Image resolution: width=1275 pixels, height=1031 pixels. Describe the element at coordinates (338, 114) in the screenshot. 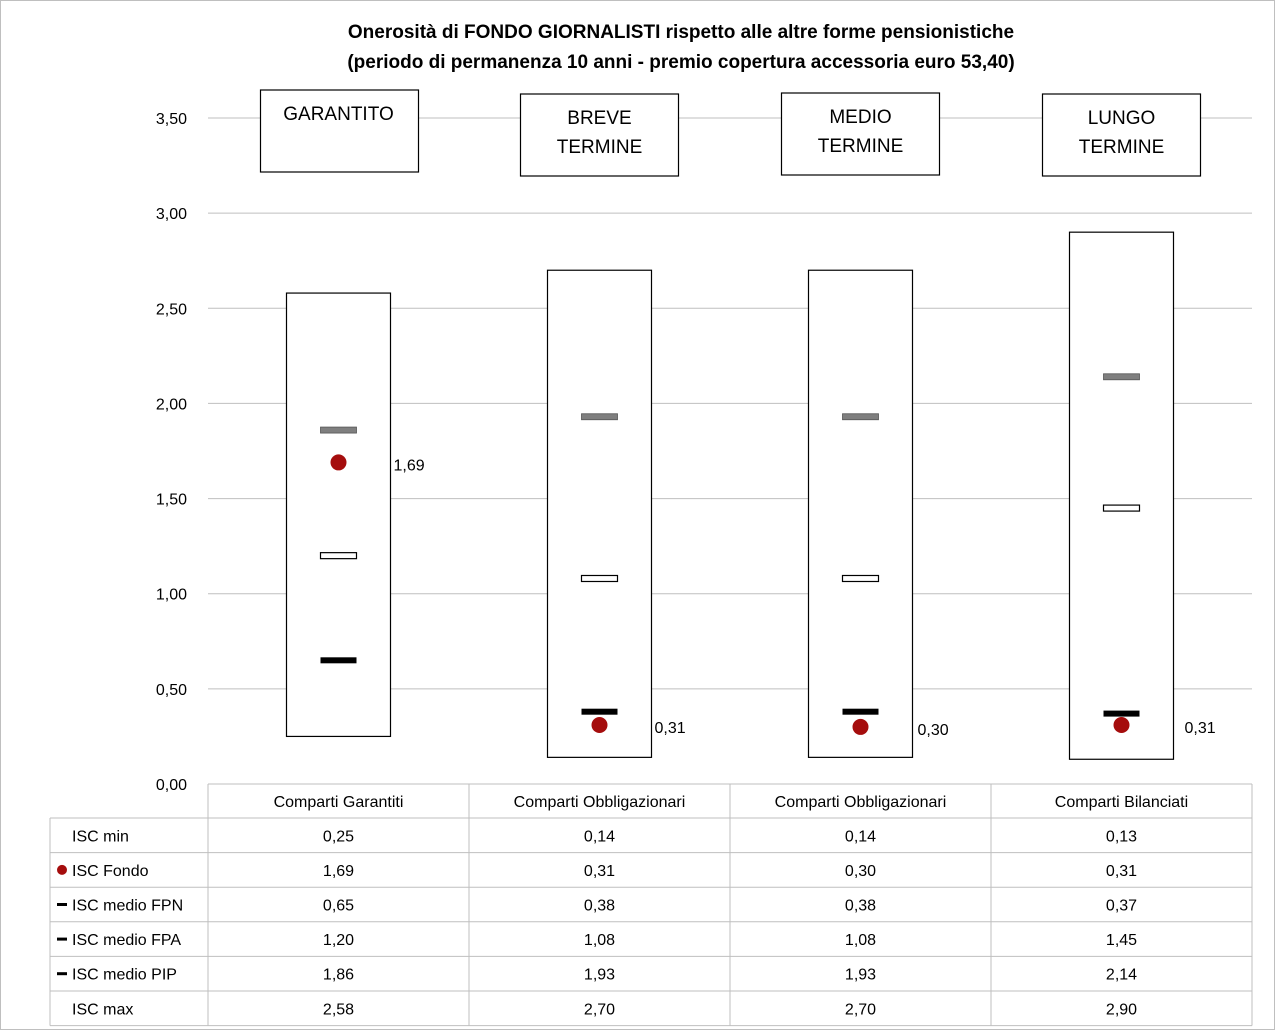

I see `group-label: GARANTITO` at that location.